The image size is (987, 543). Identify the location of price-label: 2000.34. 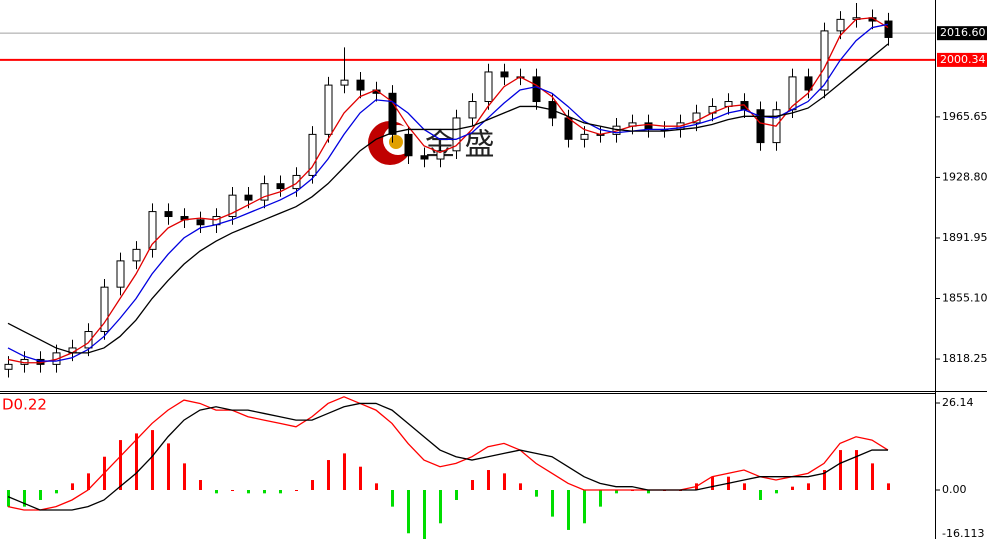
(963, 59).